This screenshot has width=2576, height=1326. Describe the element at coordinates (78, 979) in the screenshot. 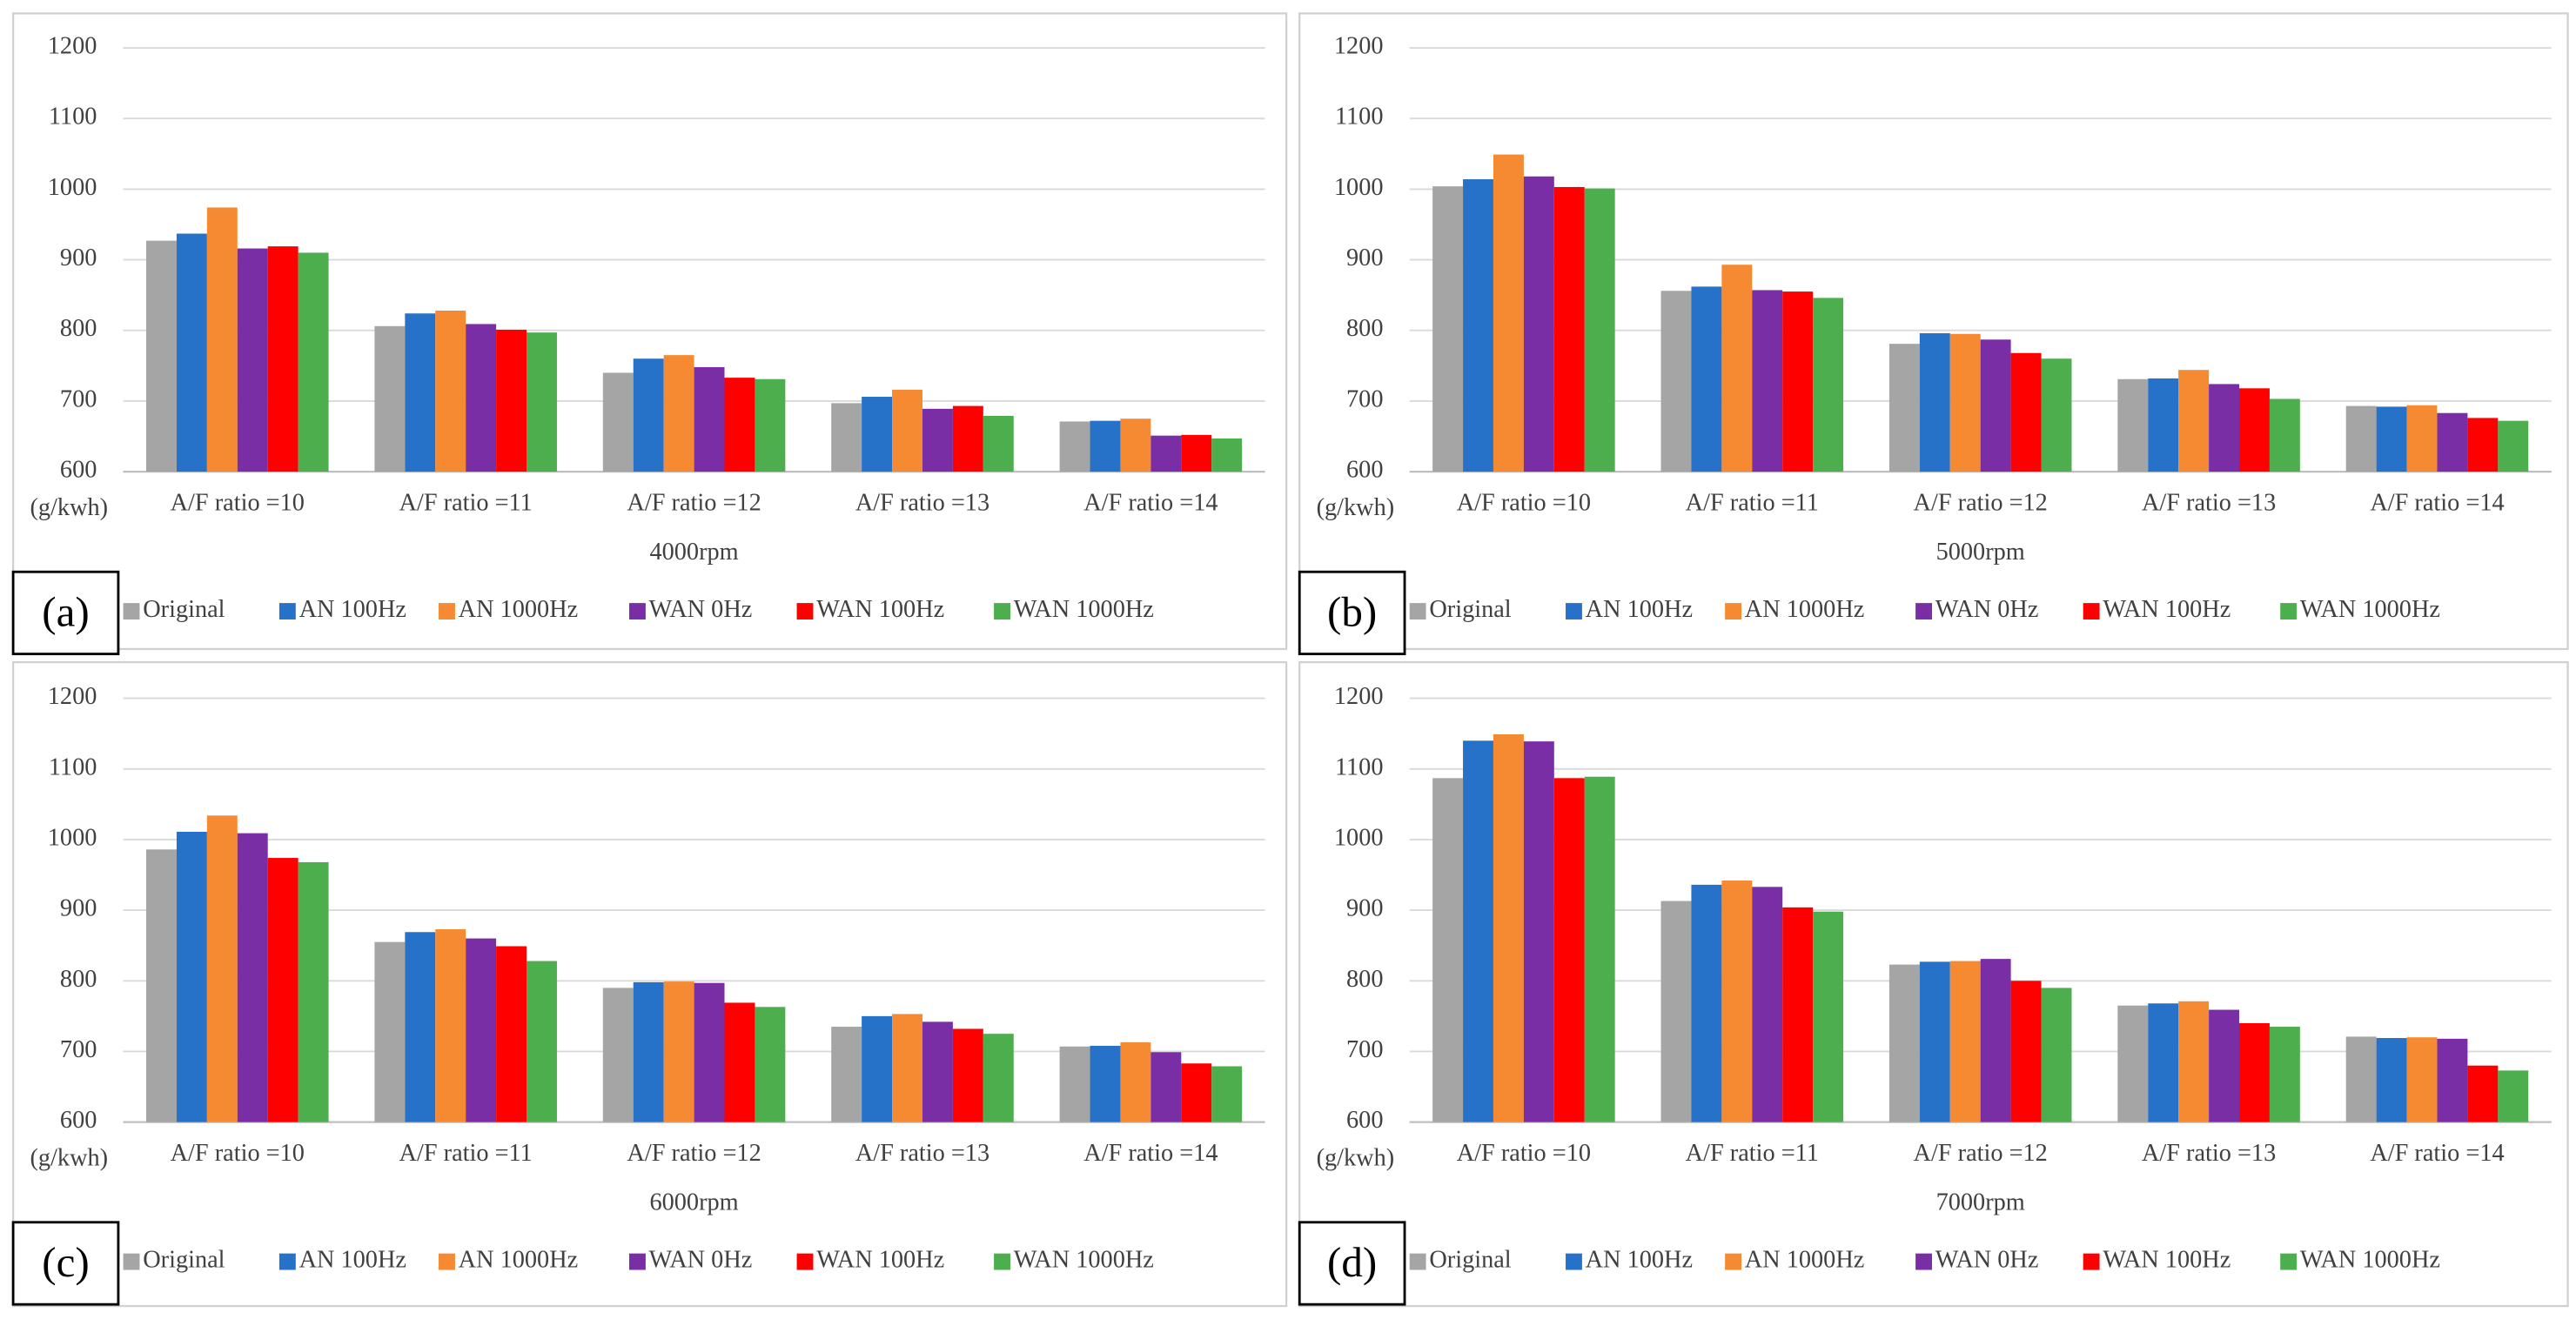

I see `y-tick-label: 800` at that location.